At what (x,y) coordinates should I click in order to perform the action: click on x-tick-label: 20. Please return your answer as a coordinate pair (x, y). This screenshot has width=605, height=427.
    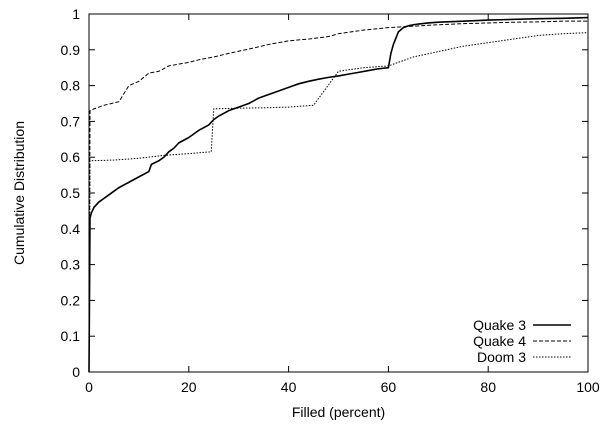
    Looking at the image, I should click on (189, 387).